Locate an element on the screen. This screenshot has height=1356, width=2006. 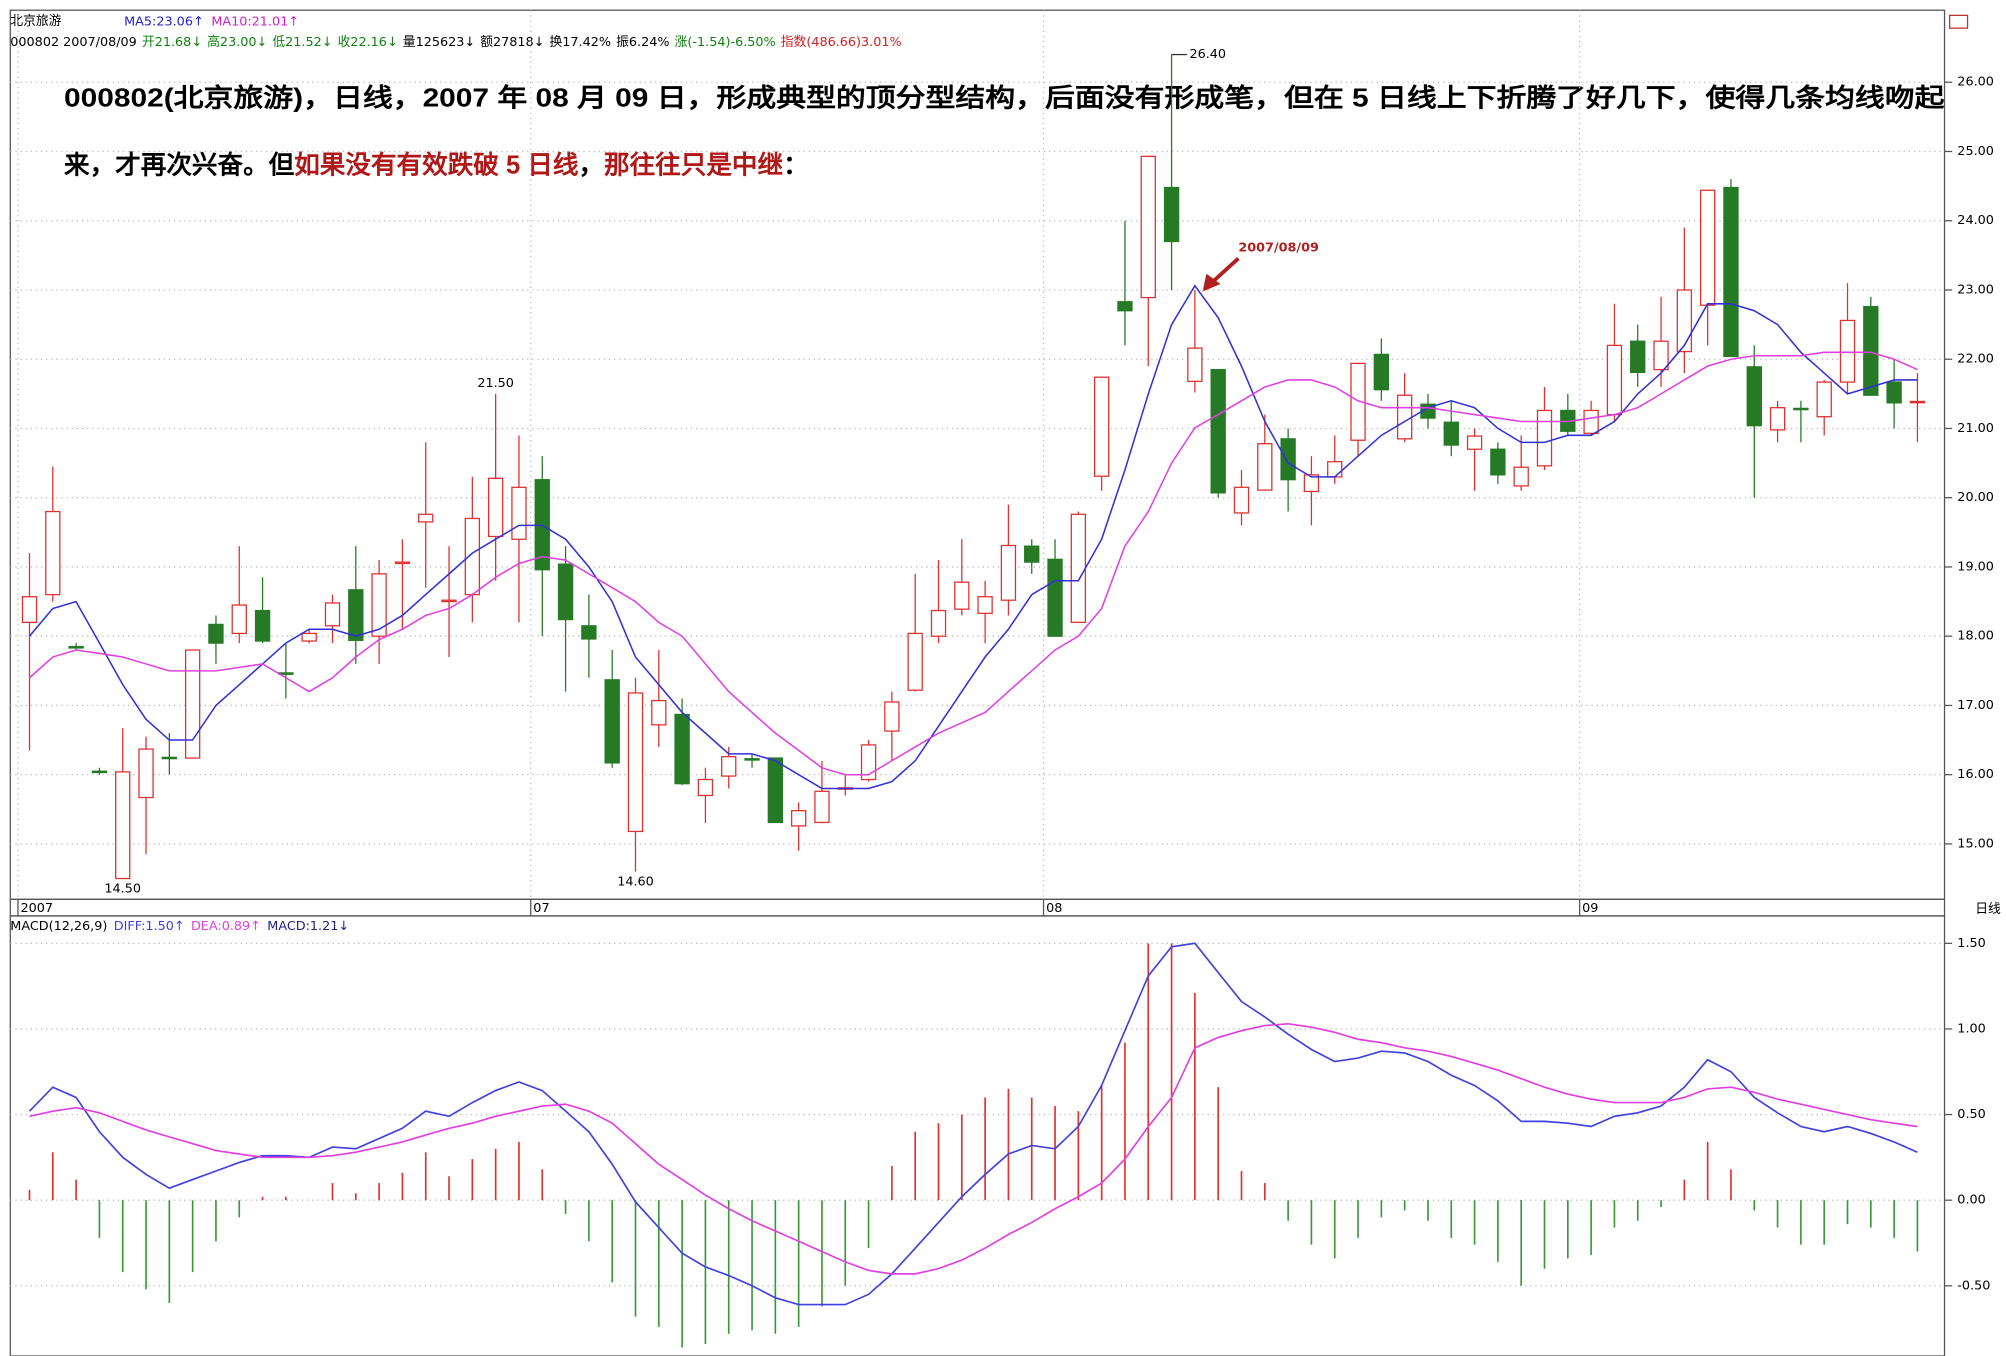
quote-item: 高23.00↓ is located at coordinates (237, 42).